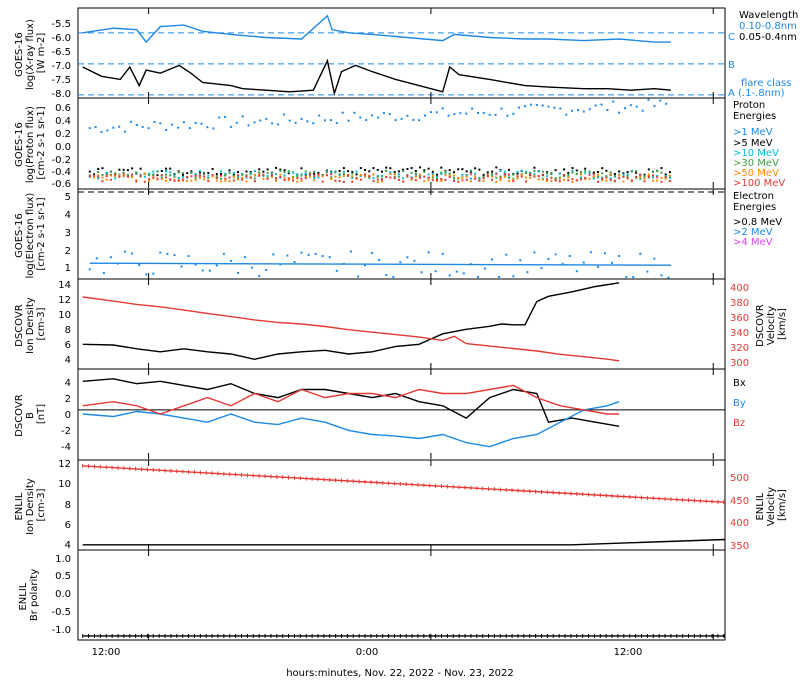 The height and width of the screenshot is (680, 800). I want to click on electron-y-tick-label: 3, so click(68, 233).